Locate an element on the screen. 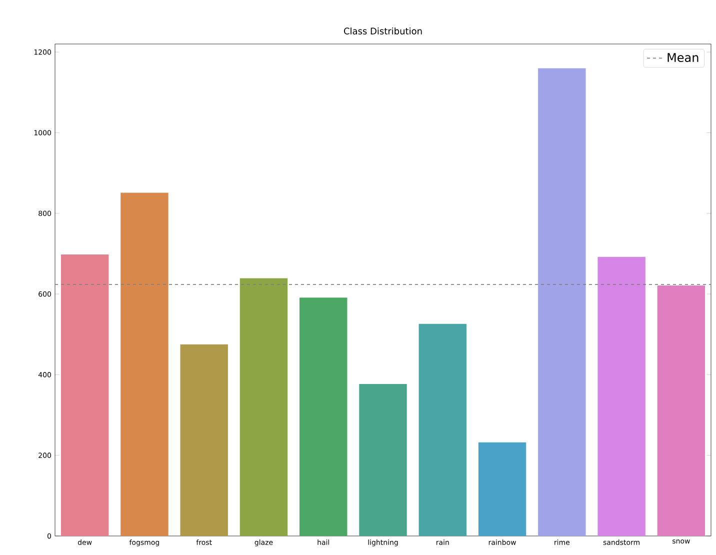  chart-title: Class Distribution is located at coordinates (383, 31).